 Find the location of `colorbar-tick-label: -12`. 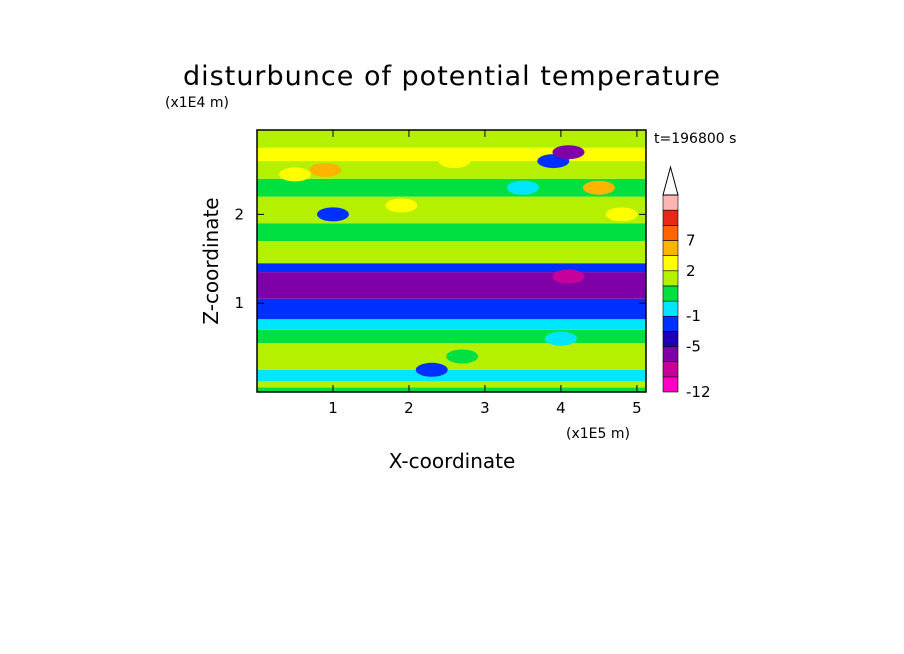

colorbar-tick-label: -12 is located at coordinates (698, 392).